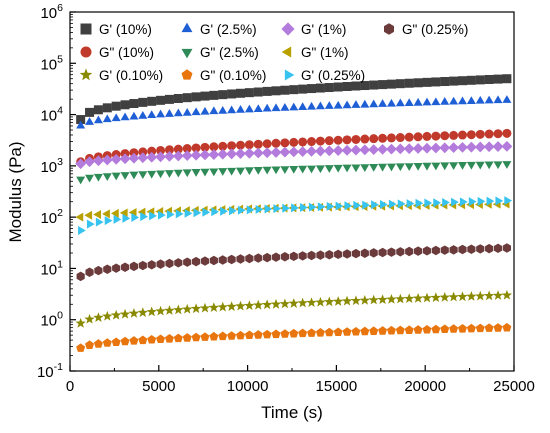 The height and width of the screenshot is (433, 550). What do you see at coordinates (229, 52) in the screenshot?
I see `legend-label: G" (2.5%)` at bounding box center [229, 52].